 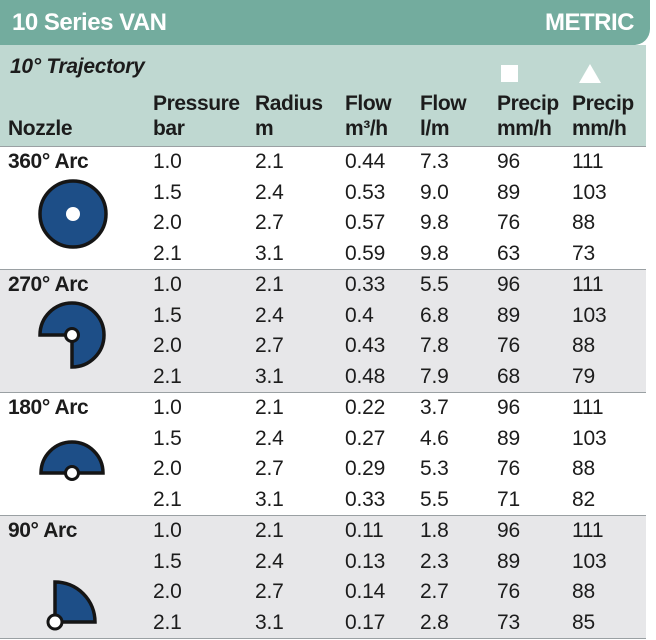 I want to click on product-title: 10 Series VAN, so click(x=89, y=22).